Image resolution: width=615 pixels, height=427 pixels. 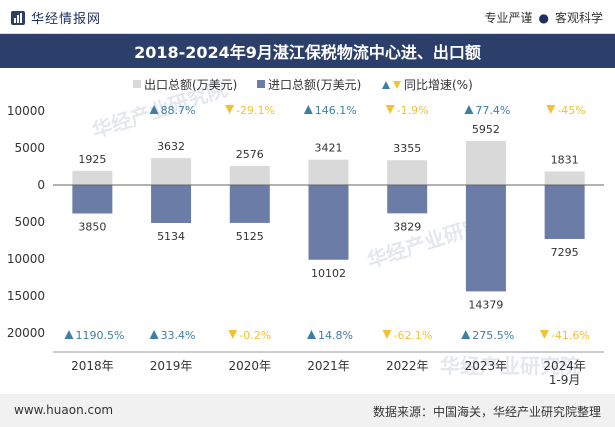 What do you see at coordinates (386, 85) in the screenshot?
I see `legend-up-triangle-icon` at bounding box center [386, 85].